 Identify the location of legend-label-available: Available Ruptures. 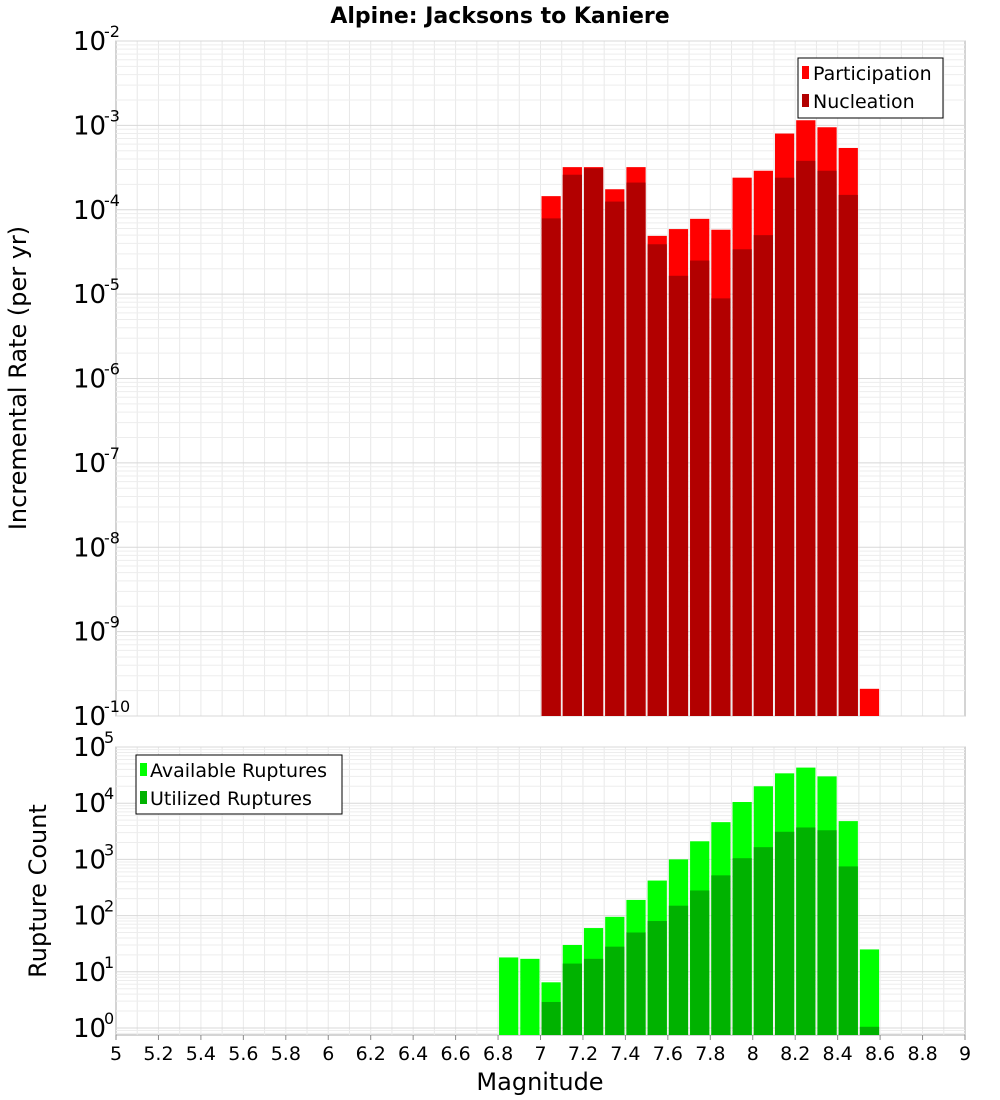
(238, 771).